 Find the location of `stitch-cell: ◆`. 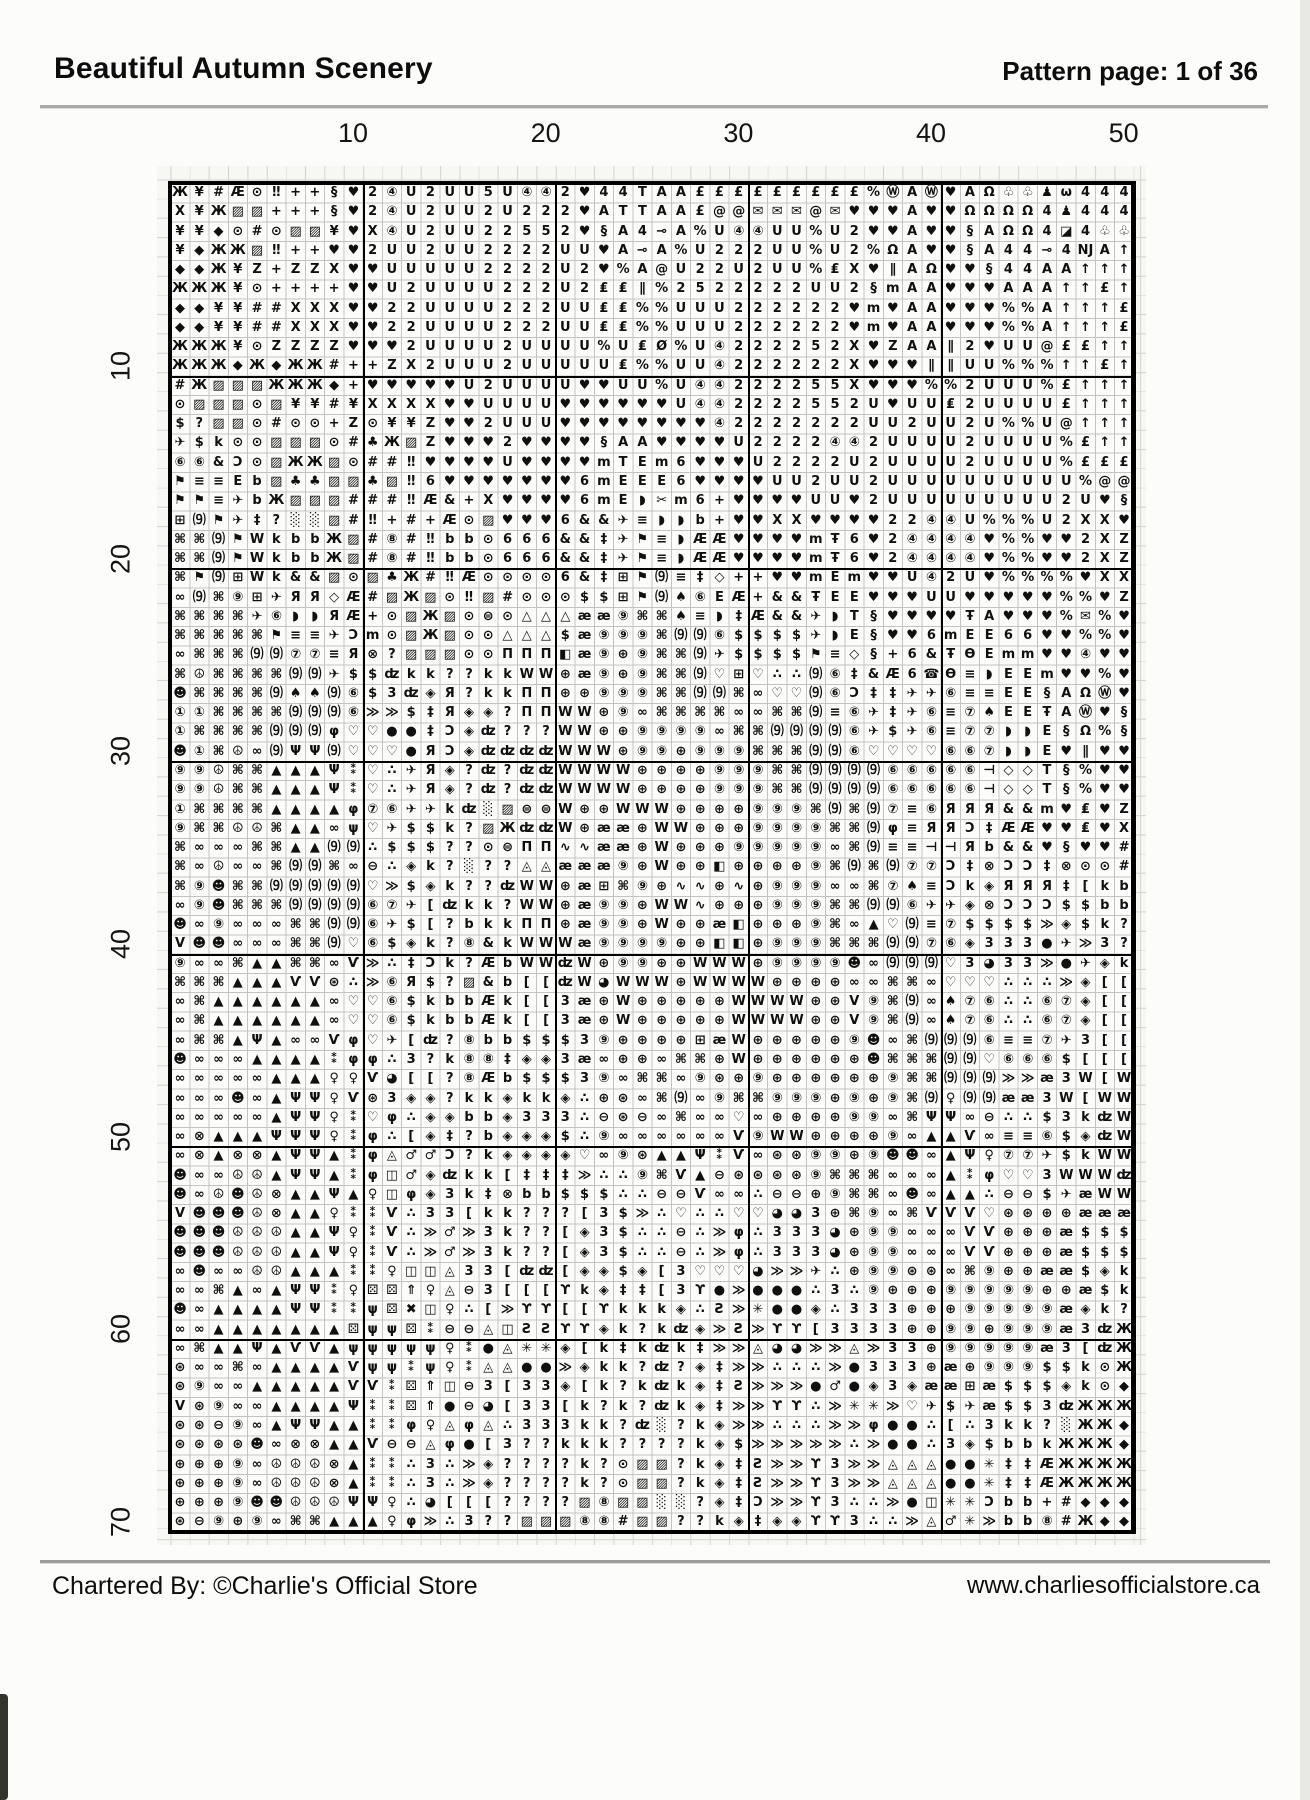

stitch-cell: ◆ is located at coordinates (180, 328).